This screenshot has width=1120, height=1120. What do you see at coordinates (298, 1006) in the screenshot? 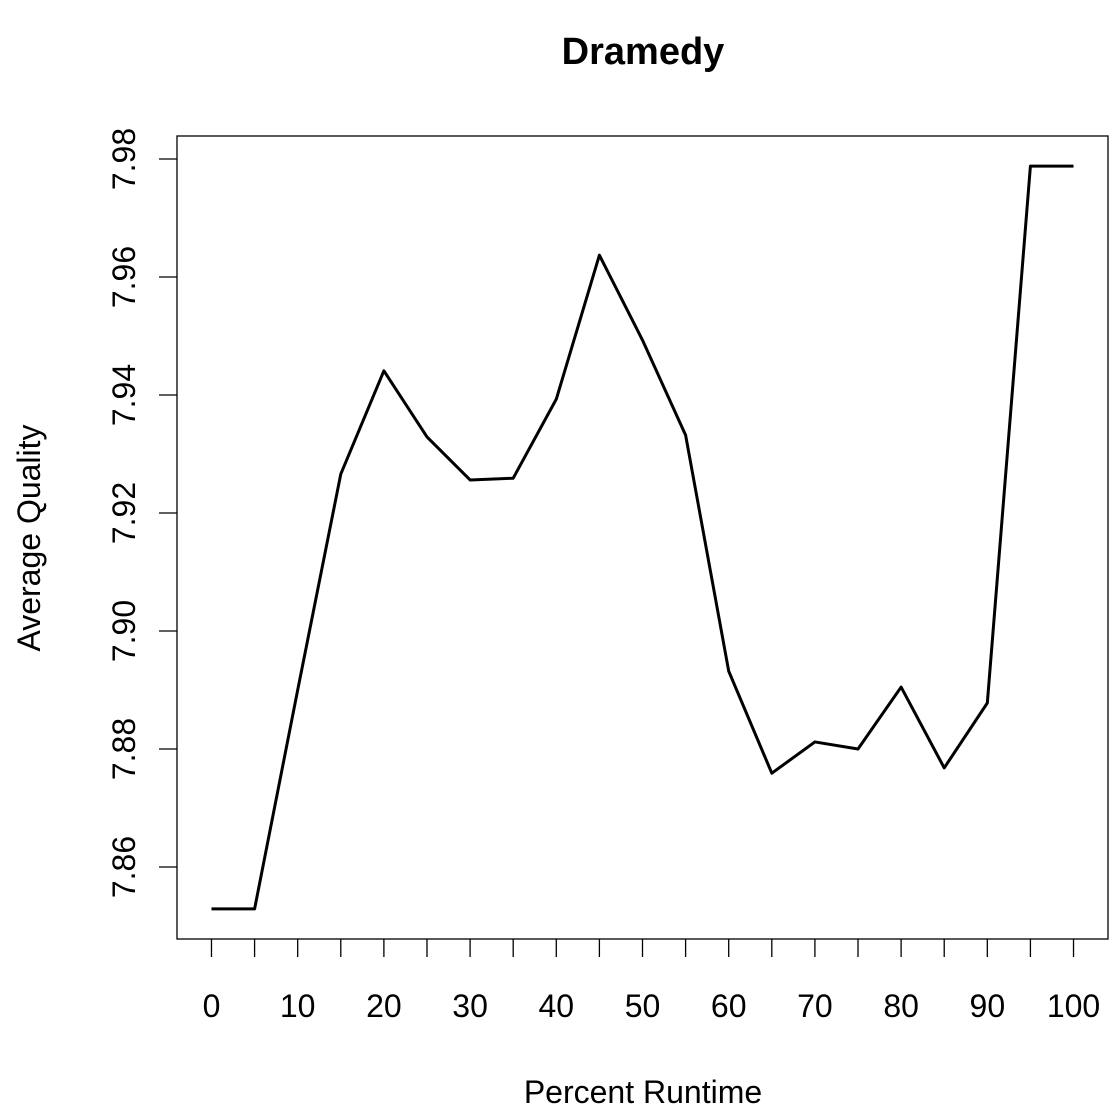
I see `x-tick-label: 10` at bounding box center [298, 1006].